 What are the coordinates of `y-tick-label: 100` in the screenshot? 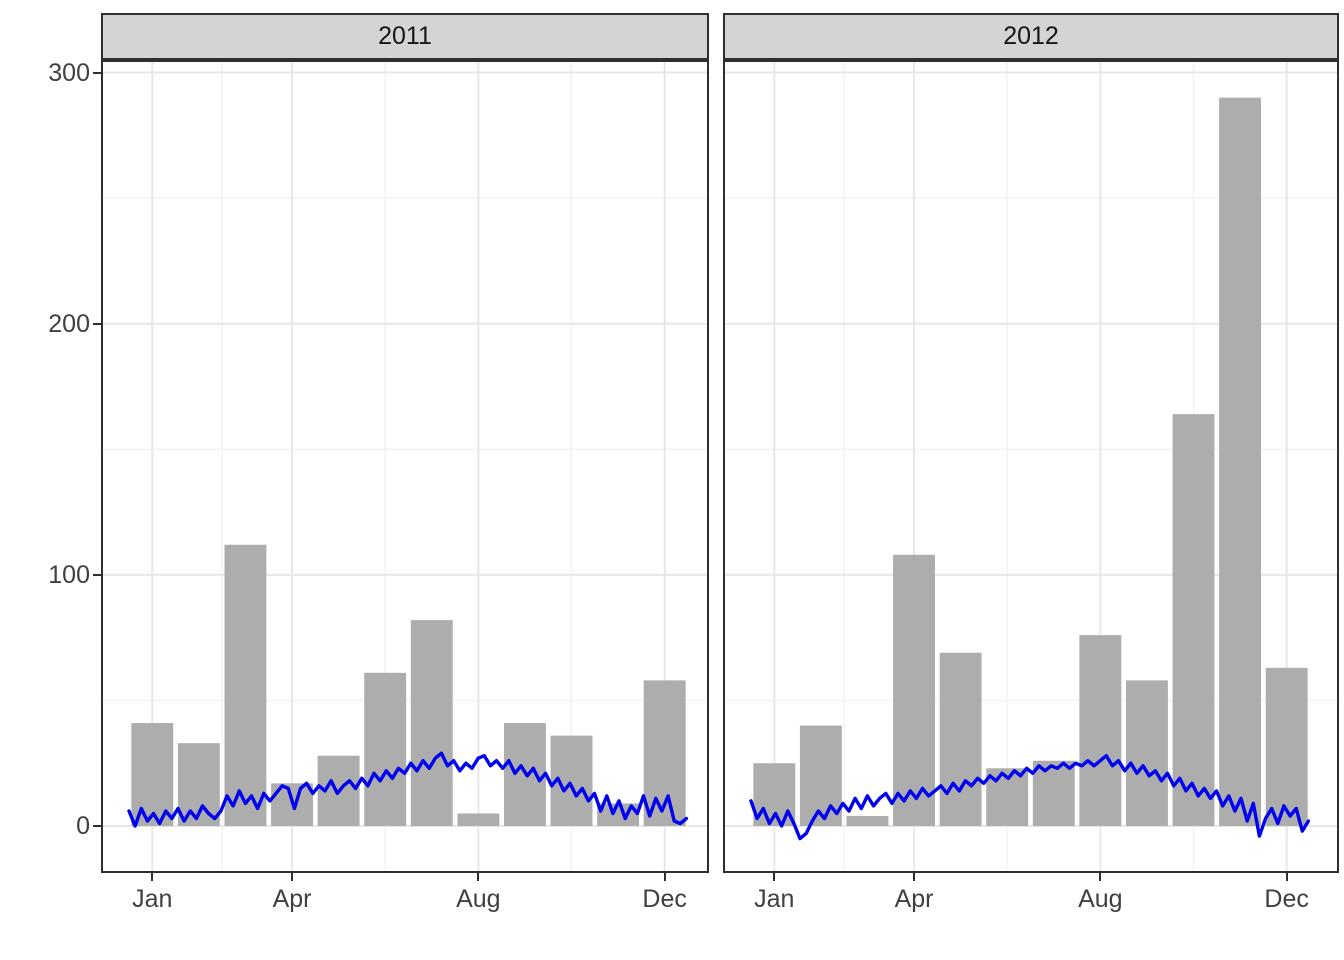 It's located at (69, 574).